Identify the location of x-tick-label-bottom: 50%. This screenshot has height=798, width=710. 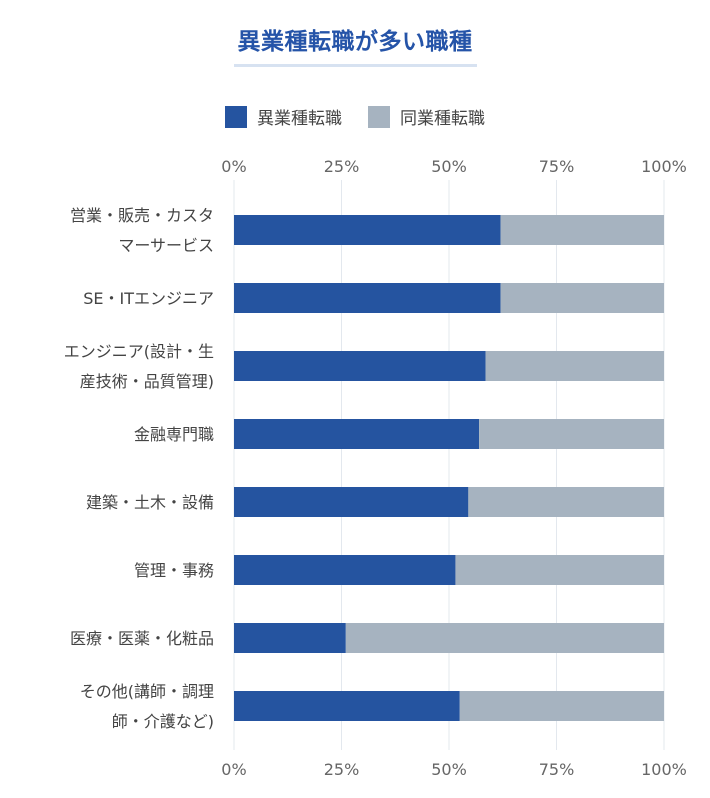
(449, 769).